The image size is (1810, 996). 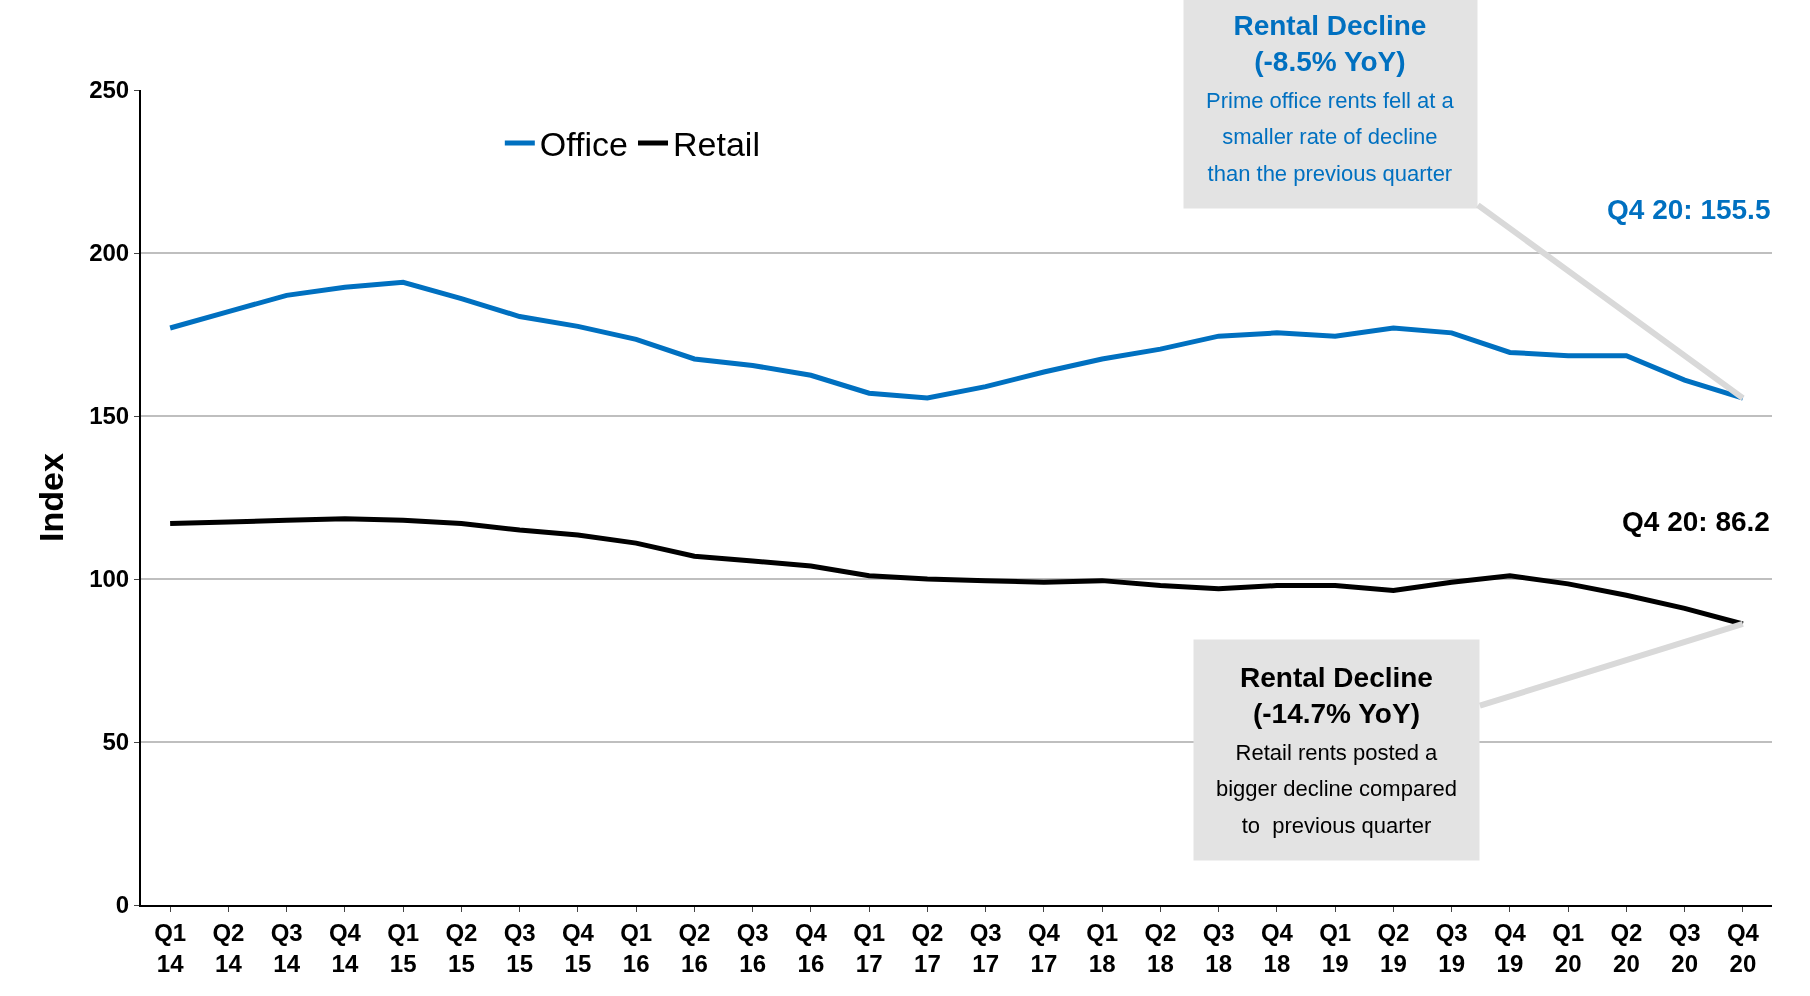 What do you see at coordinates (1218, 947) in the screenshot?
I see `x-tick-label: Q3 18` at bounding box center [1218, 947].